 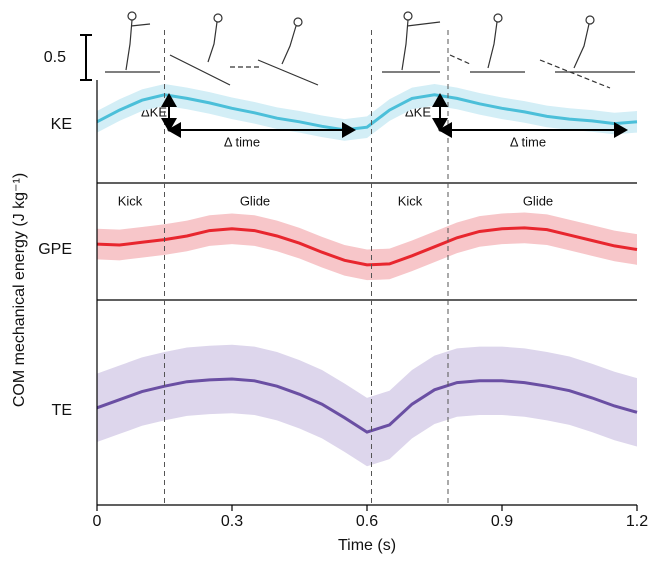 I want to click on scale-bar-label: 0.5, so click(x=55, y=57).